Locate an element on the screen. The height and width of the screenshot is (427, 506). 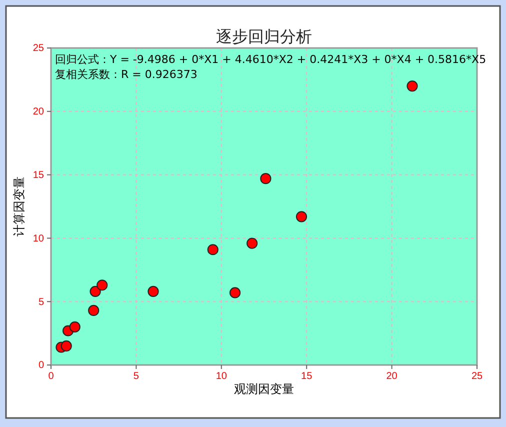
x-tick-label: 25 is located at coordinates (477, 376).